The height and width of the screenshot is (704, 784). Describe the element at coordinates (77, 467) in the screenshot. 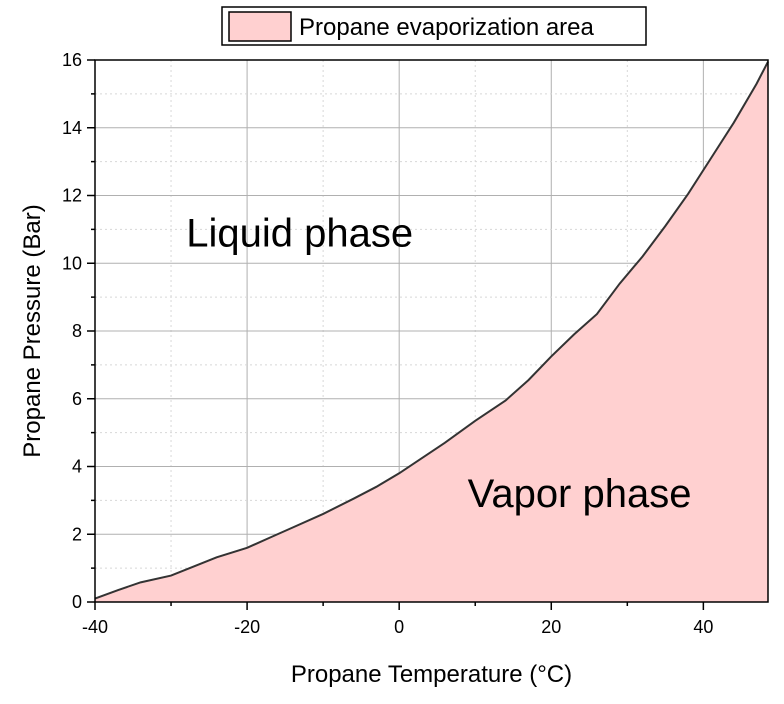

I see `y-tick-label: 4` at that location.